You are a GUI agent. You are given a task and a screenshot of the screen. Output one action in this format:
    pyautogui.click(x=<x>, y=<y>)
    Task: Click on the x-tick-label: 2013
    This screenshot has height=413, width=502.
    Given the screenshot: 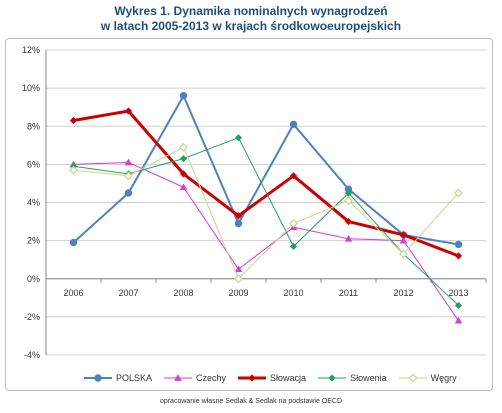 What is the action you would take?
    pyautogui.click(x=458, y=293)
    